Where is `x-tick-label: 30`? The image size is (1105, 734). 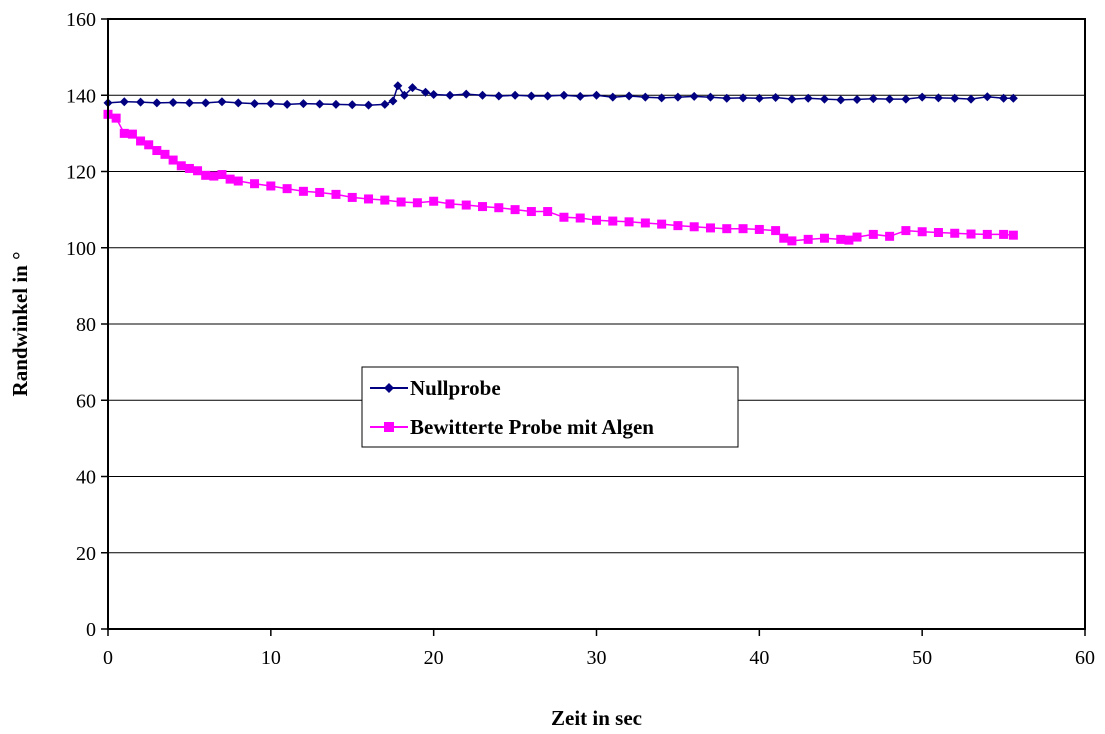
x-tick-label: 30 is located at coordinates (597, 658).